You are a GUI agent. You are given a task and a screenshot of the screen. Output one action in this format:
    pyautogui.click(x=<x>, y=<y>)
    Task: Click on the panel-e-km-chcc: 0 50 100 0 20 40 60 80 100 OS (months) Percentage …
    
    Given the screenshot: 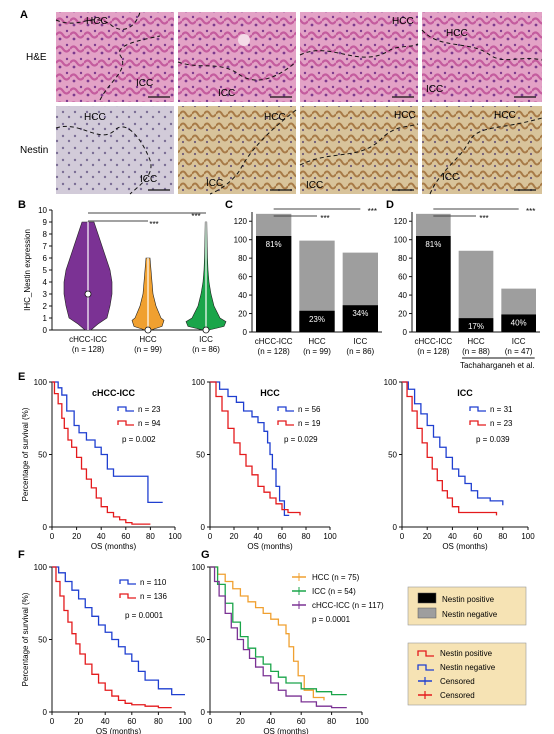 What is the action you would take?
    pyautogui.click(x=101, y=464)
    